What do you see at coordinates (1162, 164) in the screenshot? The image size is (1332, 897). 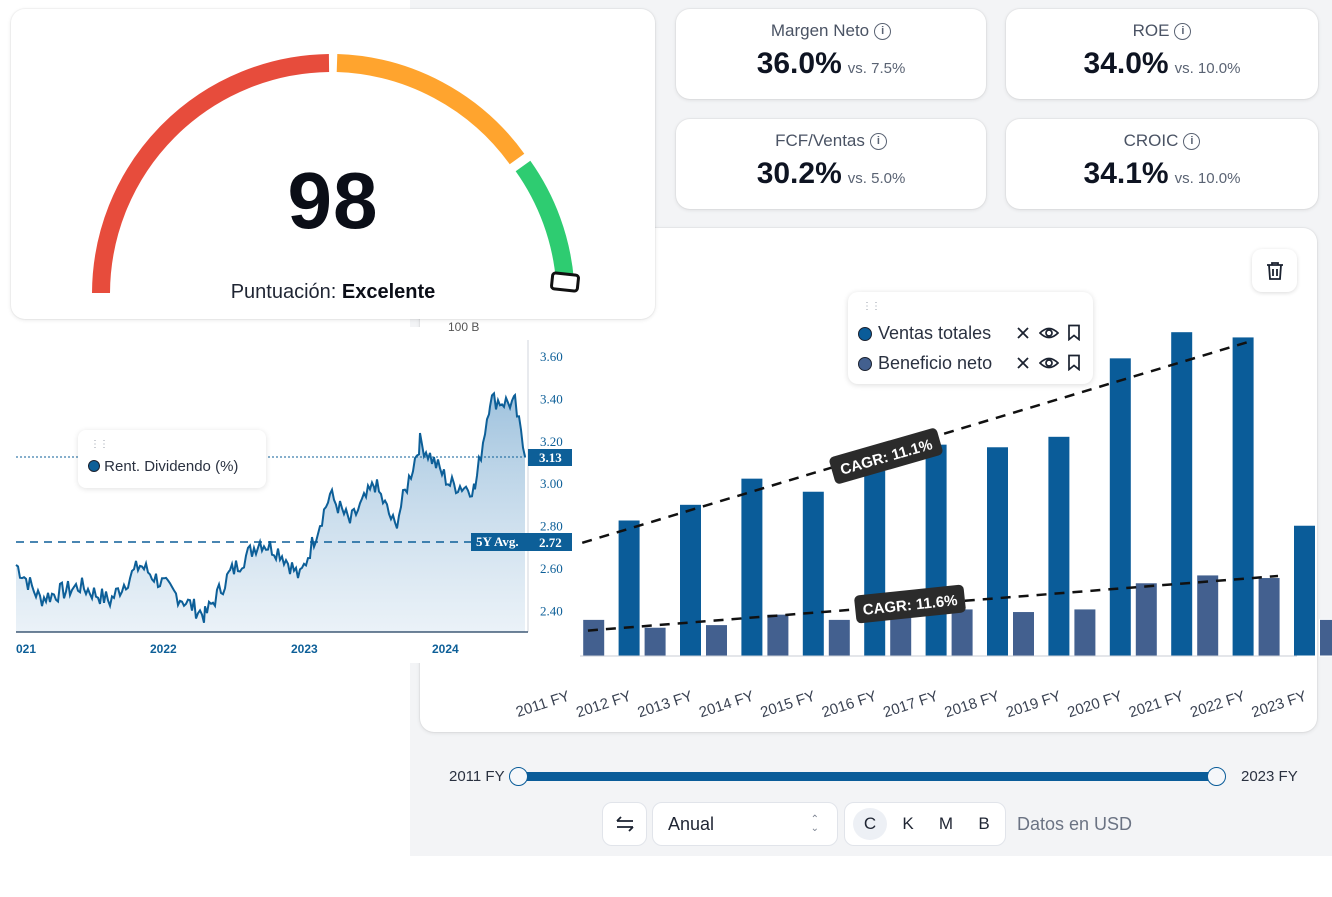 I see `metric-card-croic: CROIC i 34.1% vs. 10.0%` at bounding box center [1162, 164].